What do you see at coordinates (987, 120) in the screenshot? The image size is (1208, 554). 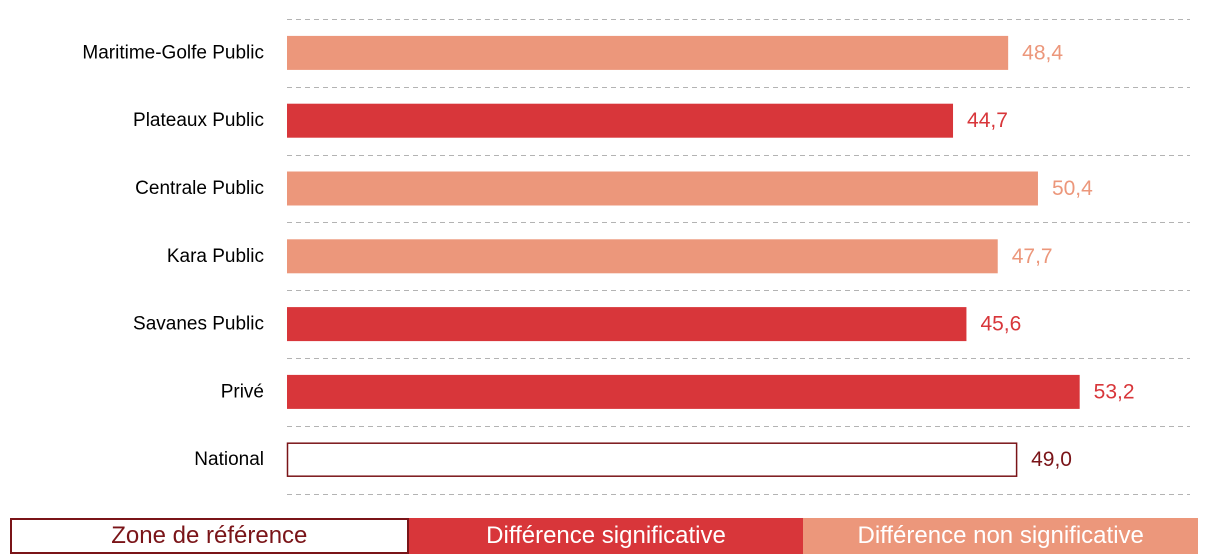 I see `data-label: 44,7` at bounding box center [987, 120].